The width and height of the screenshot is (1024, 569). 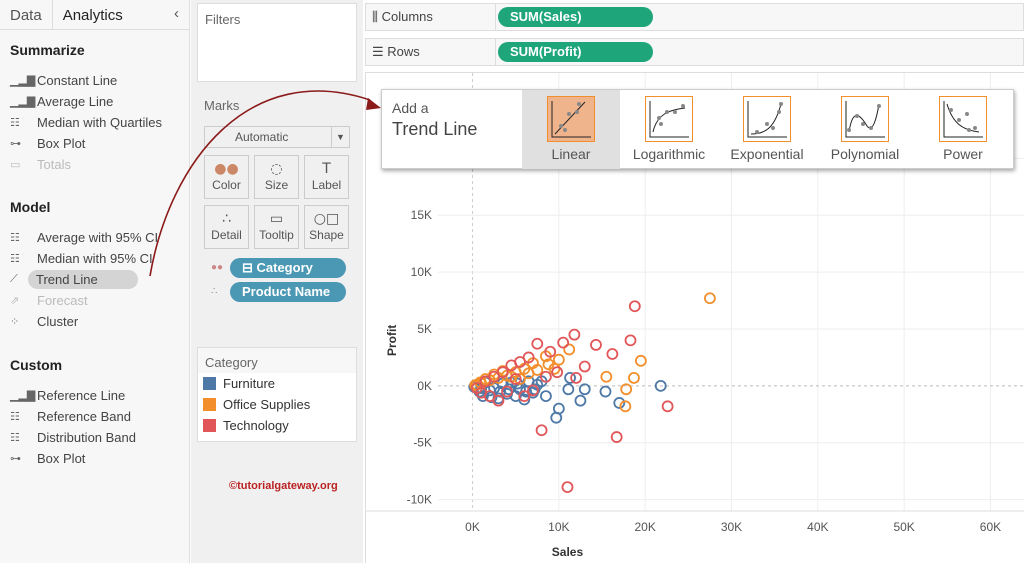 I want to click on sum-sales-pill: SUM(Sales), so click(x=575, y=17).